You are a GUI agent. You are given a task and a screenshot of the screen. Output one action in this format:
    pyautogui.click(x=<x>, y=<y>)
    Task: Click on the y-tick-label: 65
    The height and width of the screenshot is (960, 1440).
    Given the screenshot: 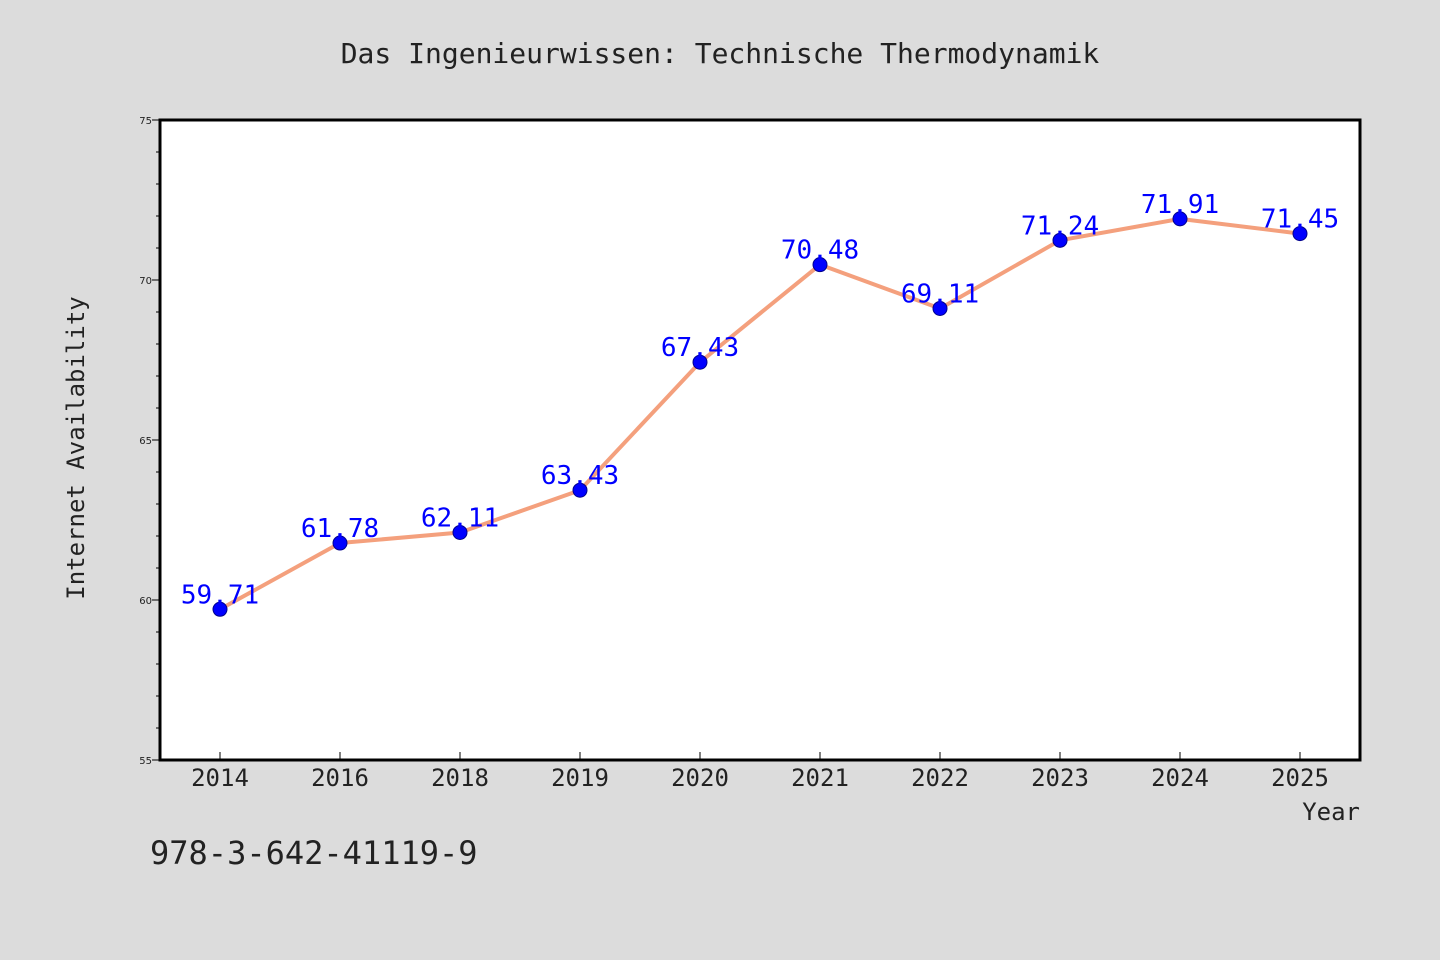 What is the action you would take?
    pyautogui.click(x=145, y=441)
    